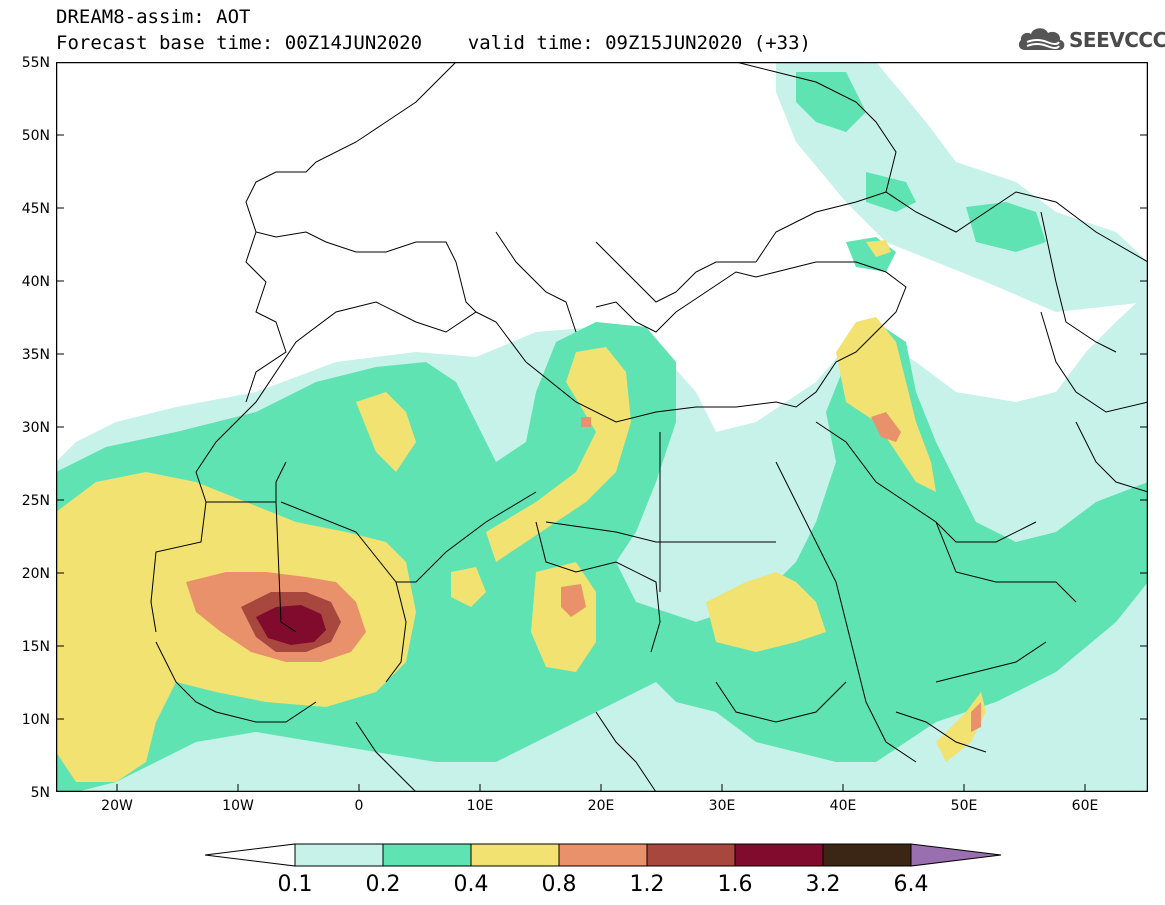 Image resolution: width=1165 pixels, height=905 pixels. Describe the element at coordinates (295, 884) in the screenshot. I see `colorbar-label: 0.1` at that location.